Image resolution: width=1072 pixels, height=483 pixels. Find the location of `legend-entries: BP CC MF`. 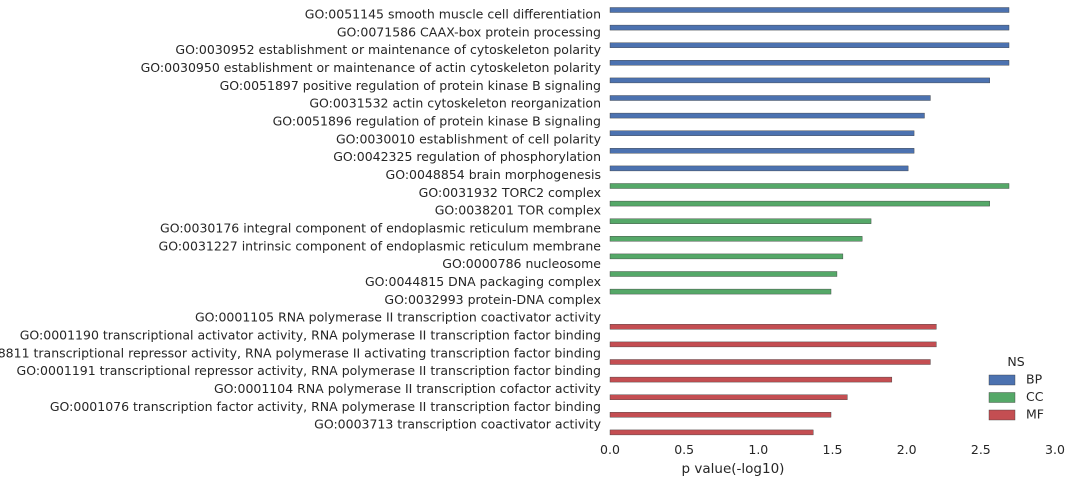

legend-entries: BP CC MF is located at coordinates (1016, 397).